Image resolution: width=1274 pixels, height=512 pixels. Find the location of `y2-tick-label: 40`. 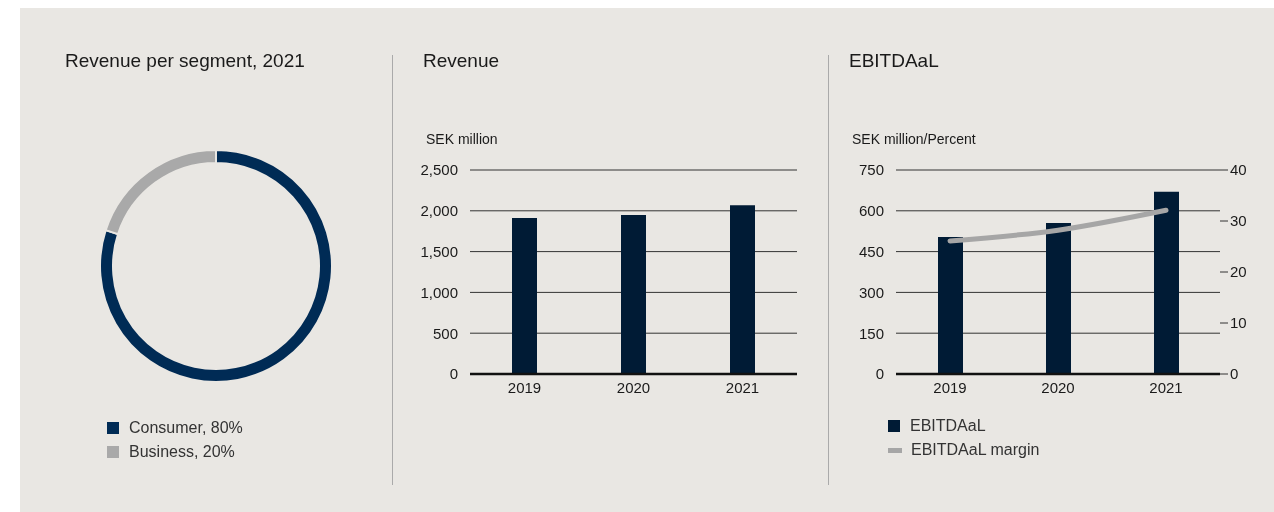

y2-tick-label: 40 is located at coordinates (1238, 170).